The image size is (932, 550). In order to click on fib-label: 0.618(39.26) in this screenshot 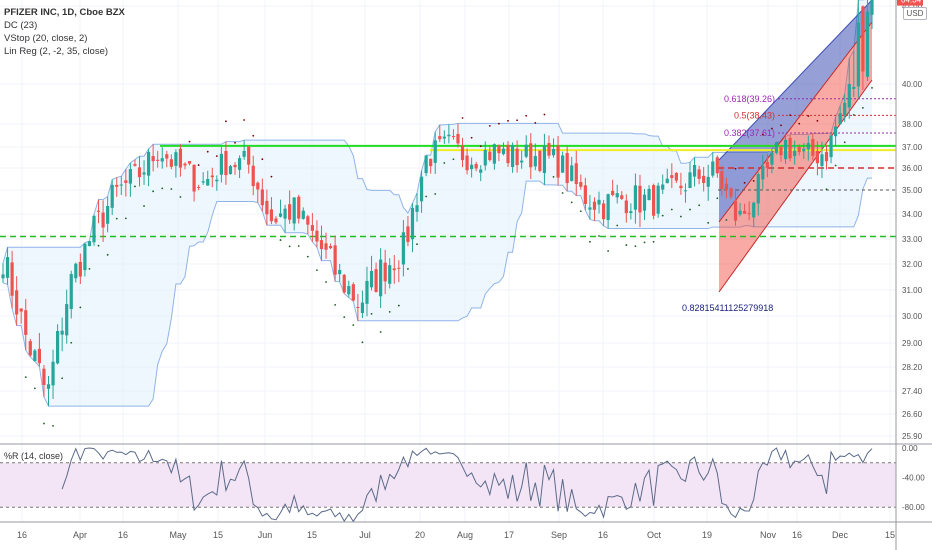, I will do `click(749, 99)`.